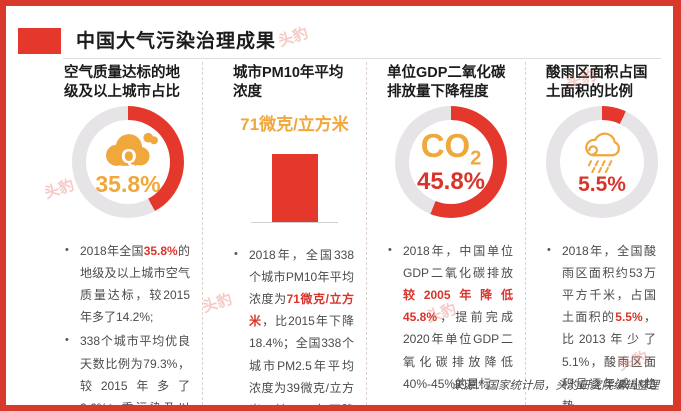 The height and width of the screenshot is (411, 681). Describe the element at coordinates (555, 386) in the screenshot. I see `source-note: 来源：国家统计局，头豹研究院编辑整理` at that location.